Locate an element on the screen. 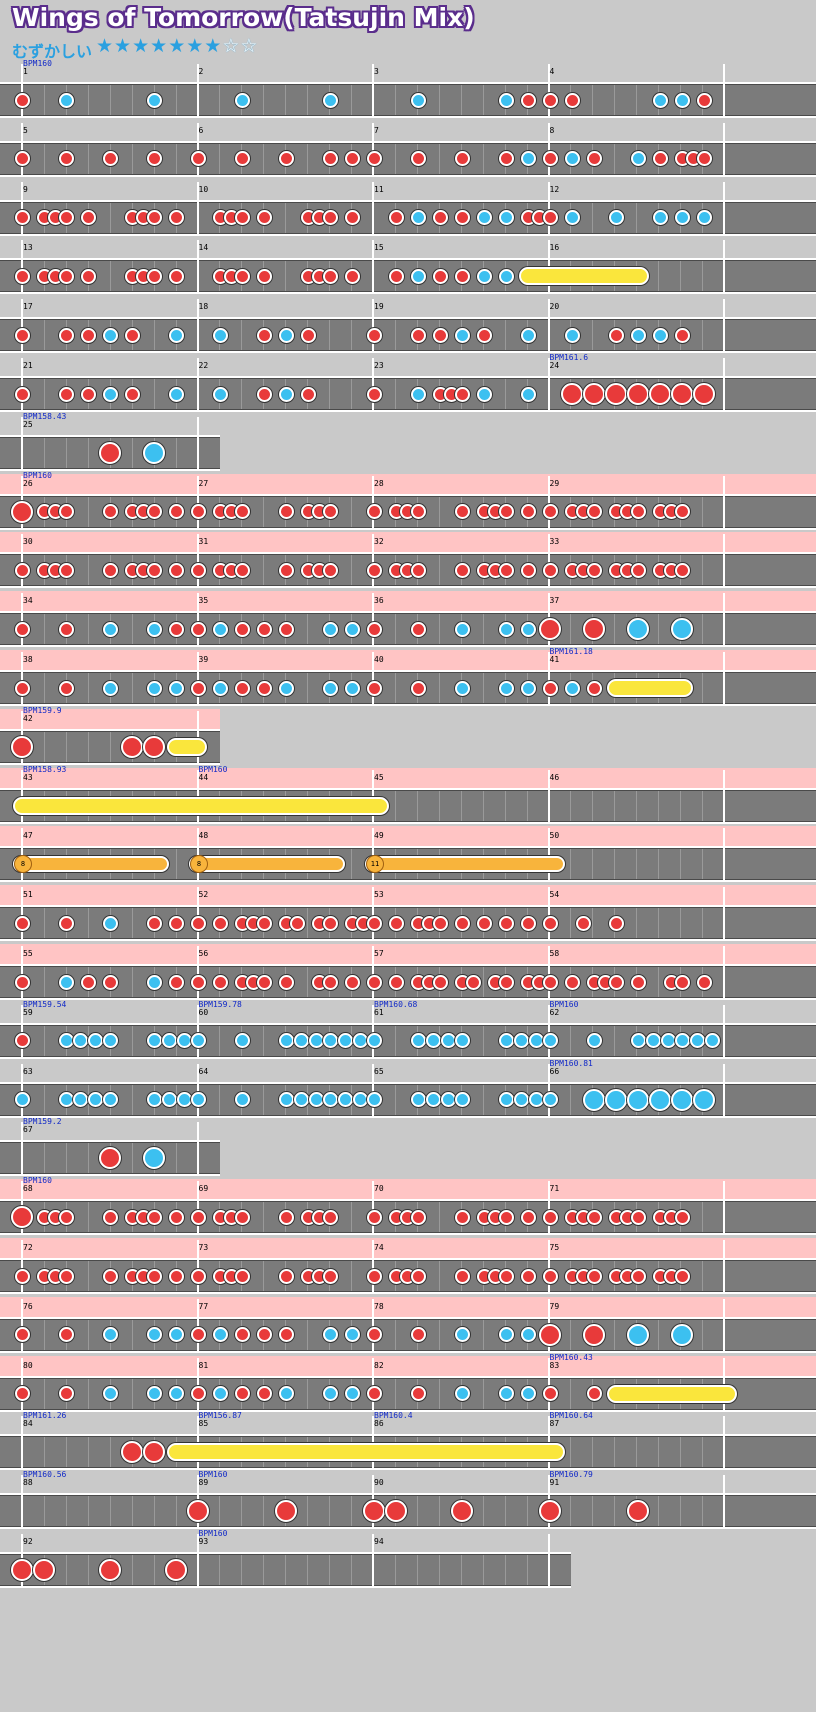 This screenshot has width=816, height=1712. big-don-note is located at coordinates (132, 1452).